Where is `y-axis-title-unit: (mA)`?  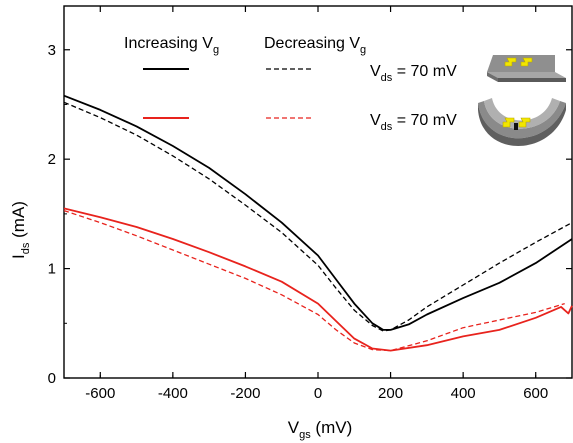 y-axis-title-unit: (mA) is located at coordinates (18, 222).